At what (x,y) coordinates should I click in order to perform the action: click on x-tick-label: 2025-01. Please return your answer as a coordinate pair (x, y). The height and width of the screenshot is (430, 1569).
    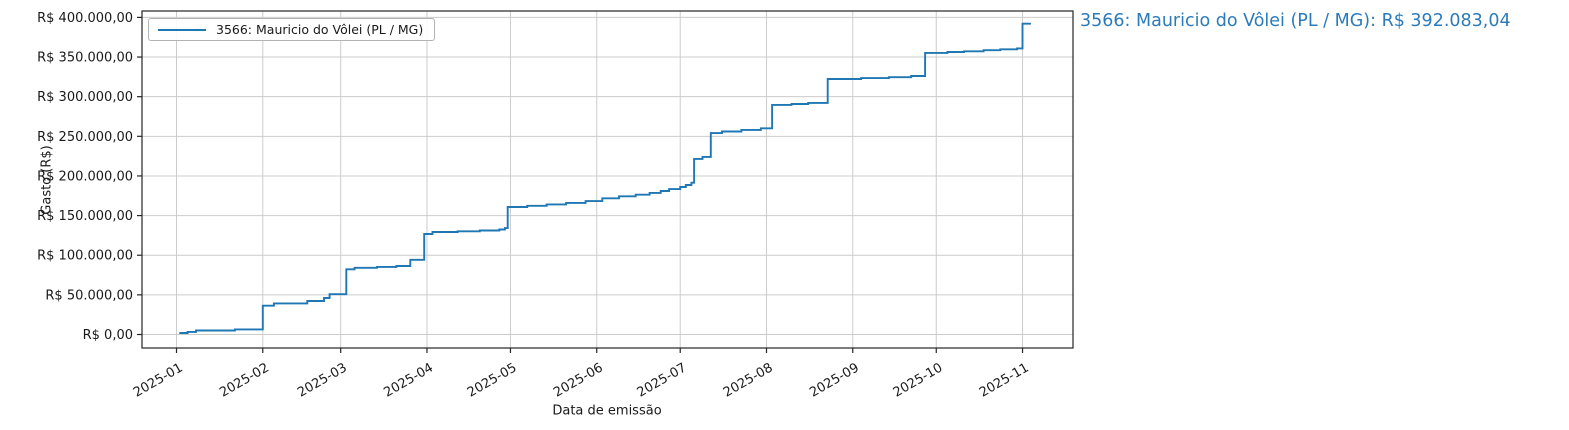
    Looking at the image, I should click on (158, 380).